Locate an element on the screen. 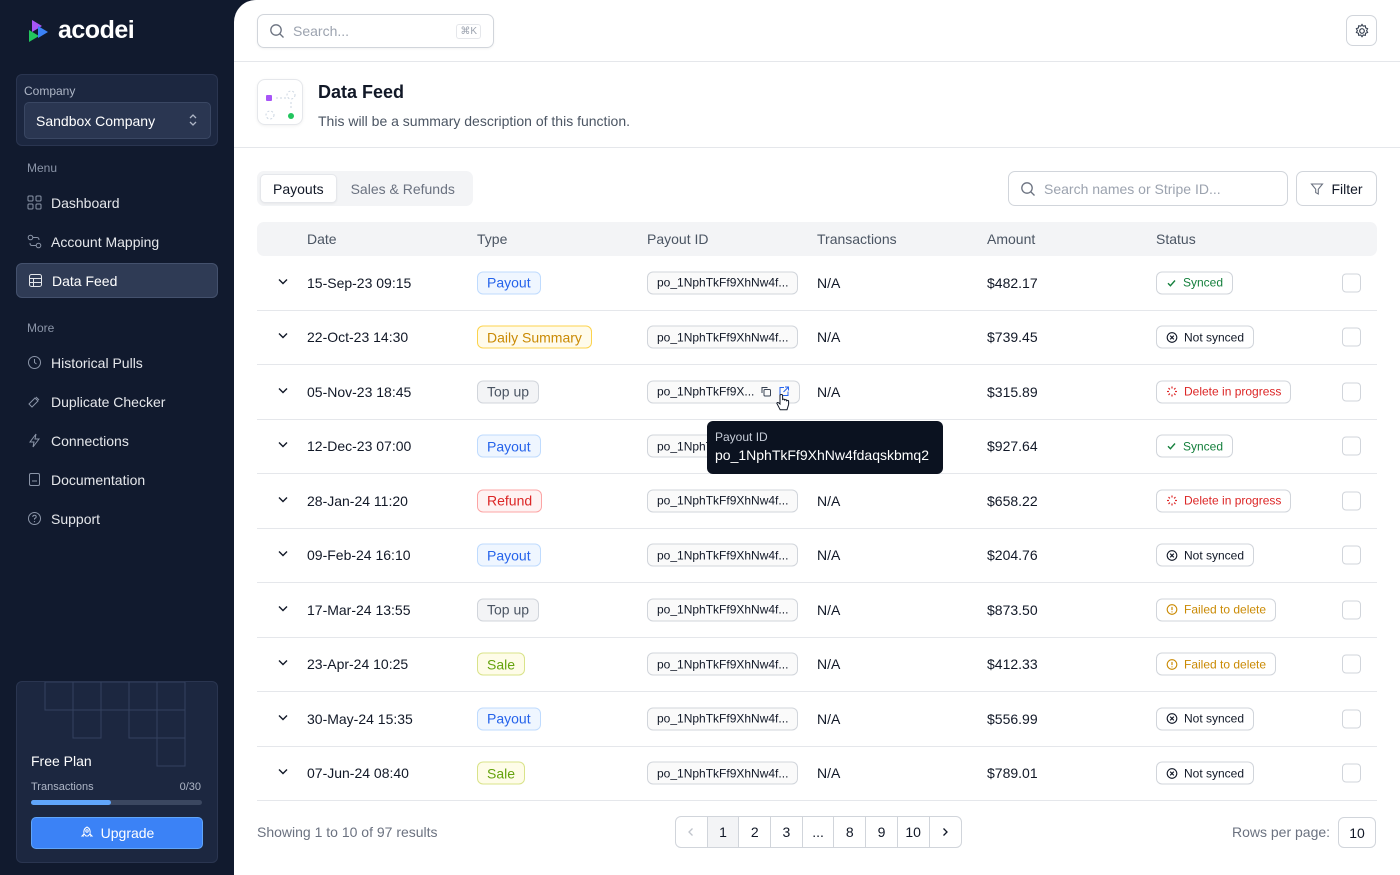 The height and width of the screenshot is (875, 1400). tab-sales-refunds: Sales & Refunds is located at coordinates (402, 188).